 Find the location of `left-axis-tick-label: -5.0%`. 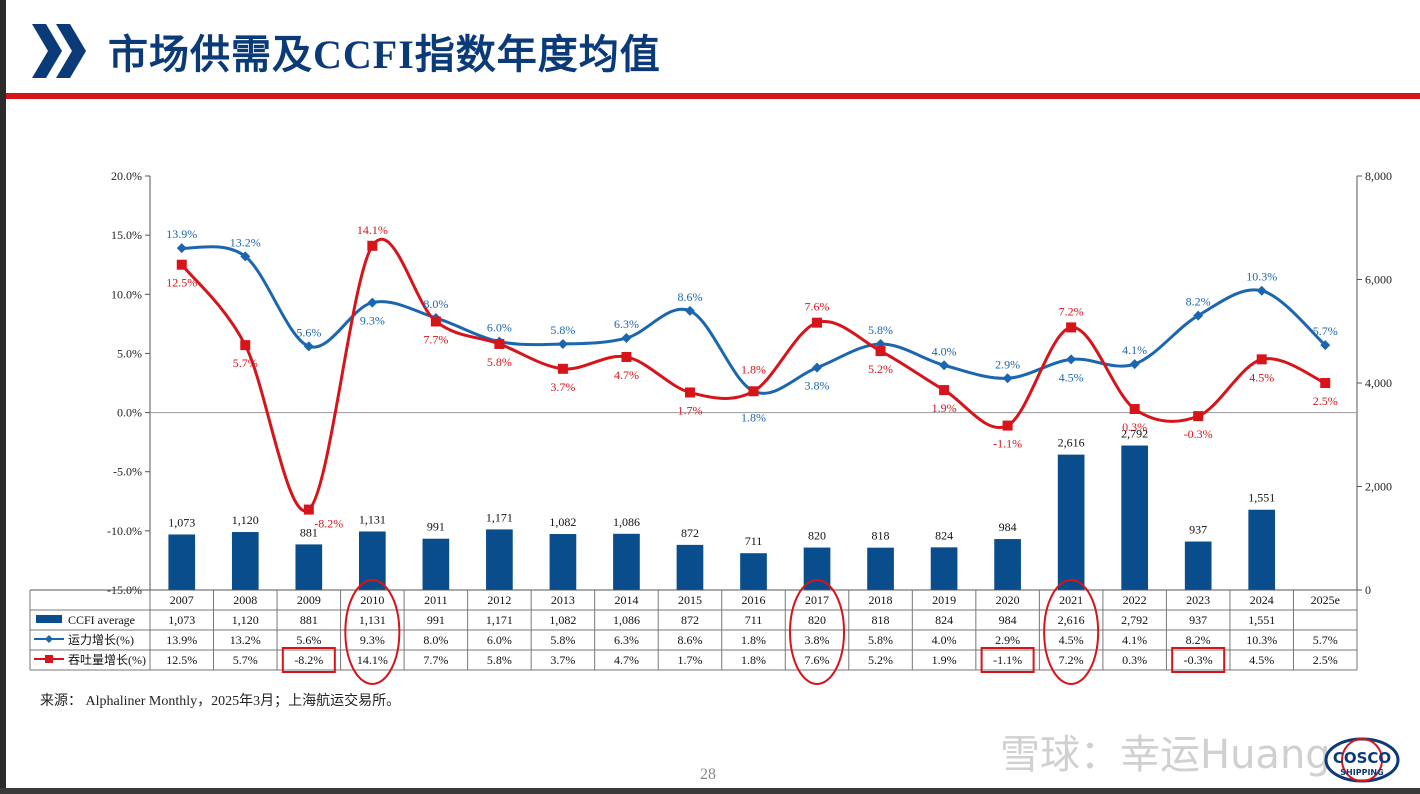

left-axis-tick-label: -5.0% is located at coordinates (127, 472).